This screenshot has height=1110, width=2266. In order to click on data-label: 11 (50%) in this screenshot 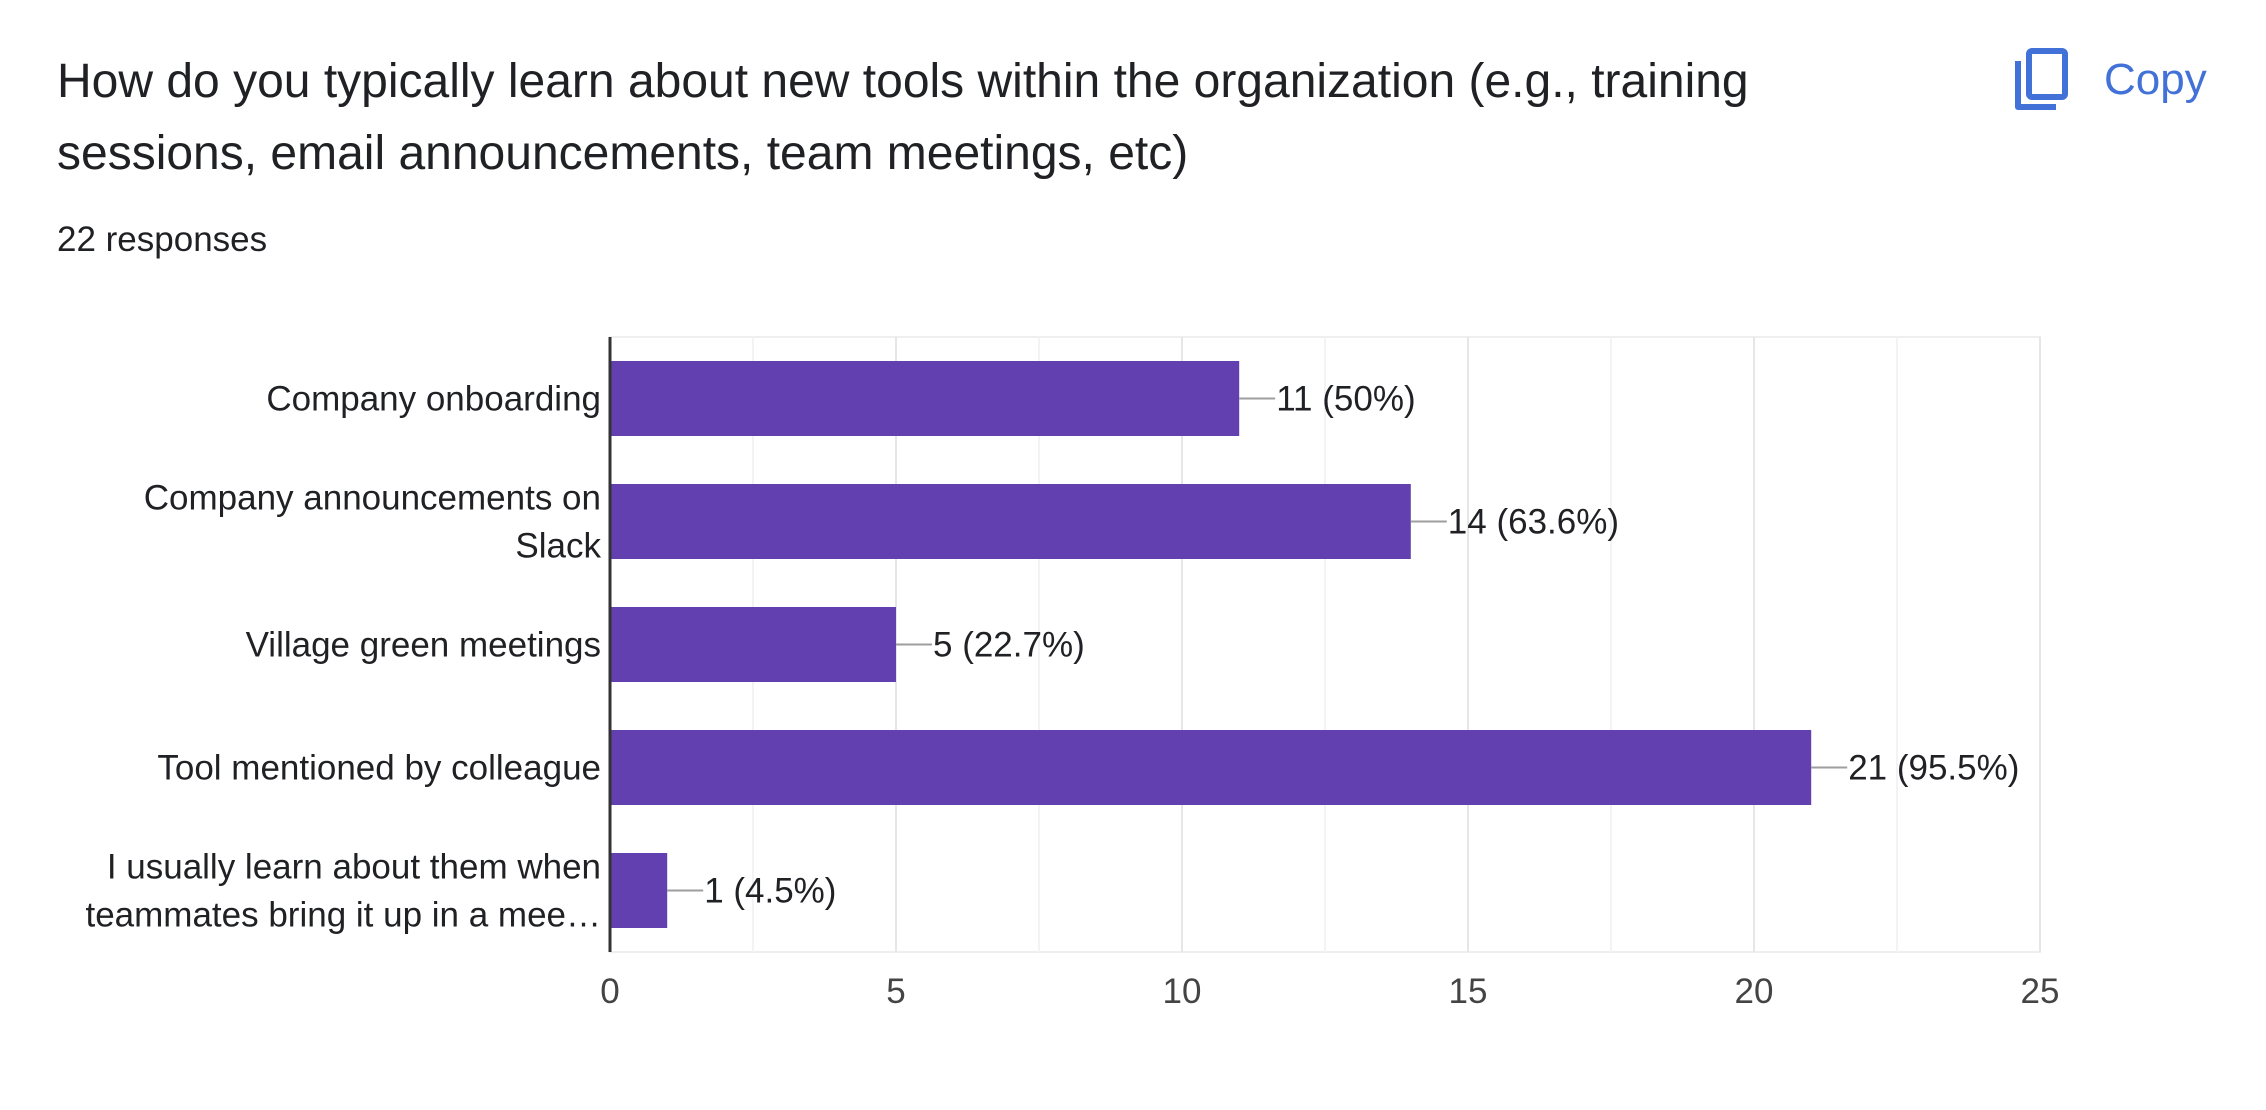, I will do `click(1345, 399)`.